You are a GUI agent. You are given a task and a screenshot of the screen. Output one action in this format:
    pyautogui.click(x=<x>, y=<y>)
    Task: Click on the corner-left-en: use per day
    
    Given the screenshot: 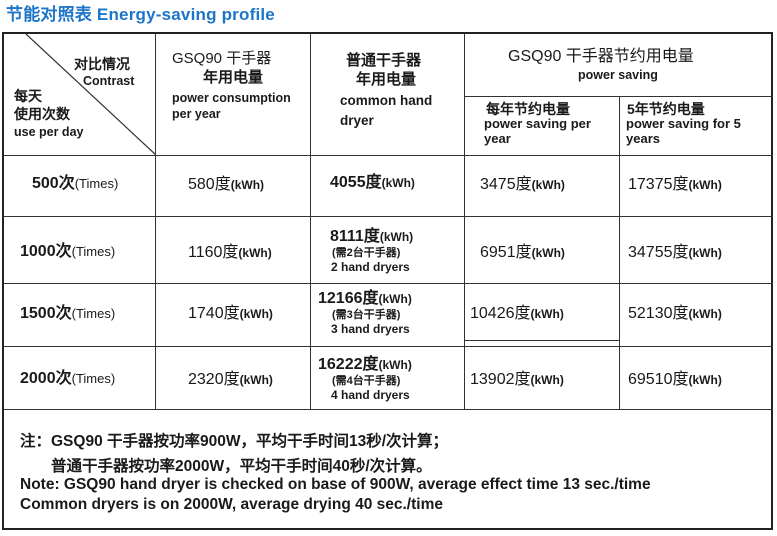 What is the action you would take?
    pyautogui.click(x=49, y=132)
    